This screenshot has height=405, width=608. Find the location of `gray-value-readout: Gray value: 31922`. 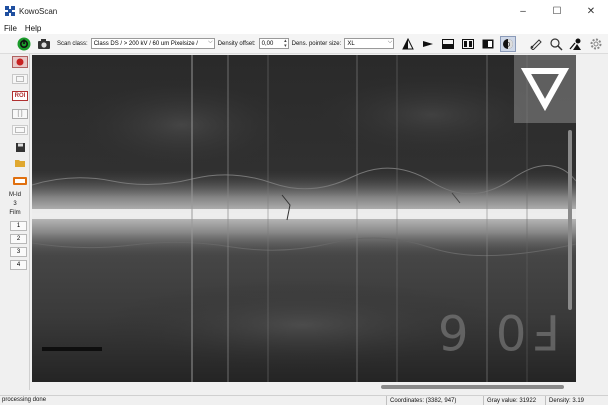

gray-value-readout: Gray value: 31922 is located at coordinates (513, 400).